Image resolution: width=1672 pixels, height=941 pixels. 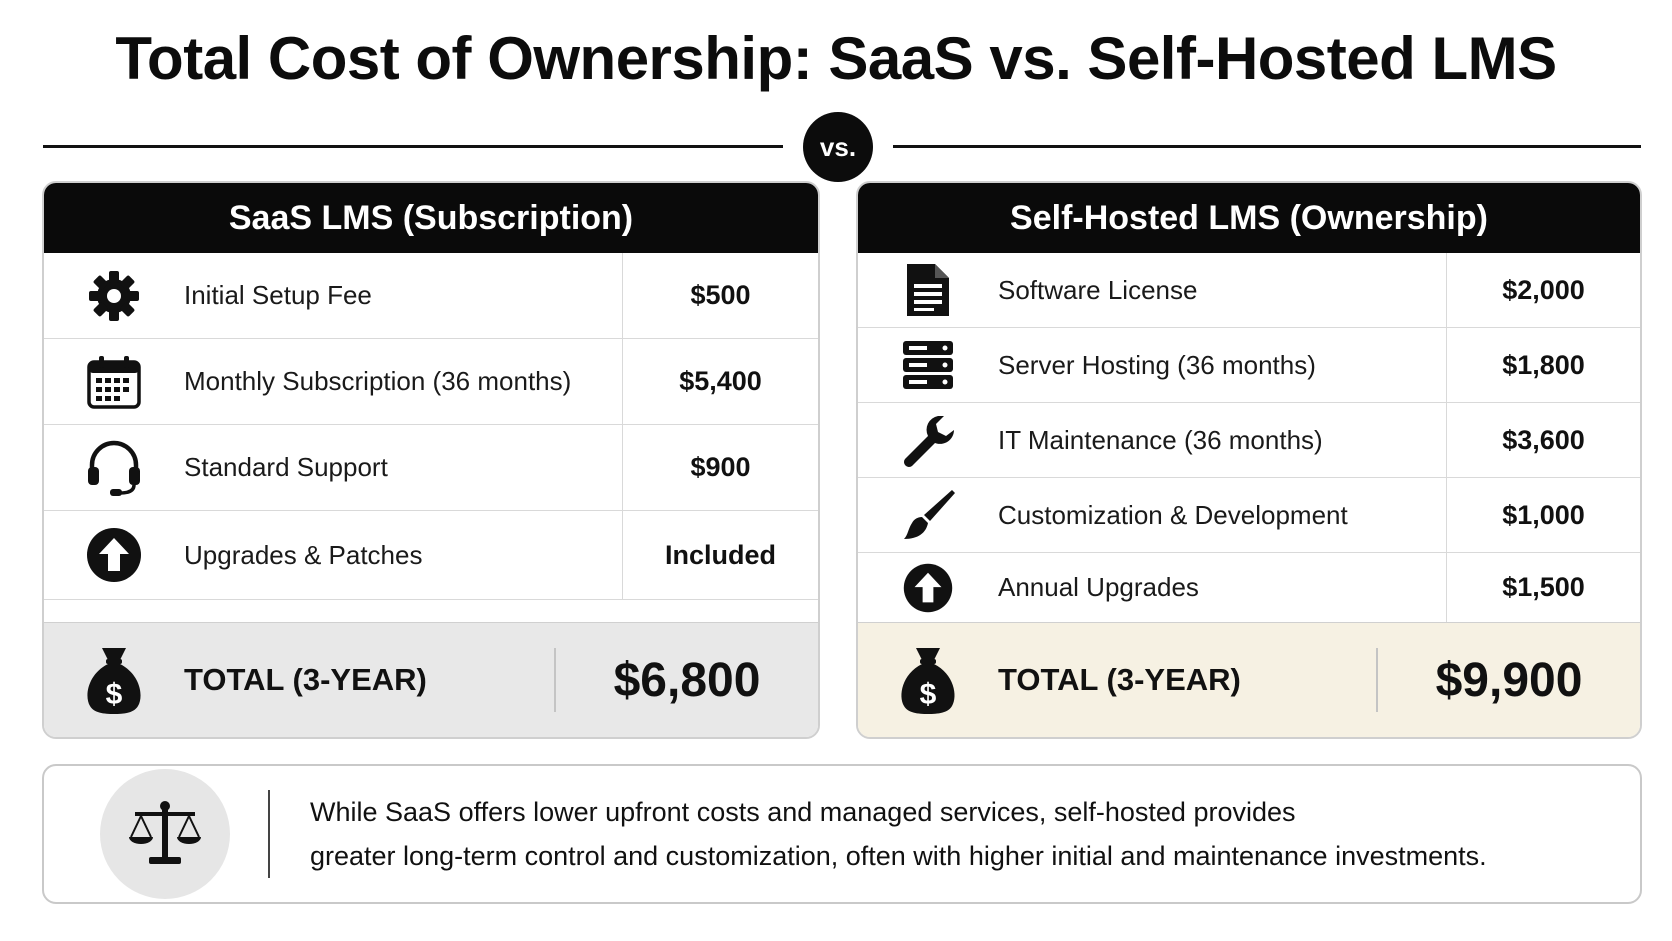 I want to click on saas-row-upgrades: Upgrades & Patches Included, so click(x=431, y=555).